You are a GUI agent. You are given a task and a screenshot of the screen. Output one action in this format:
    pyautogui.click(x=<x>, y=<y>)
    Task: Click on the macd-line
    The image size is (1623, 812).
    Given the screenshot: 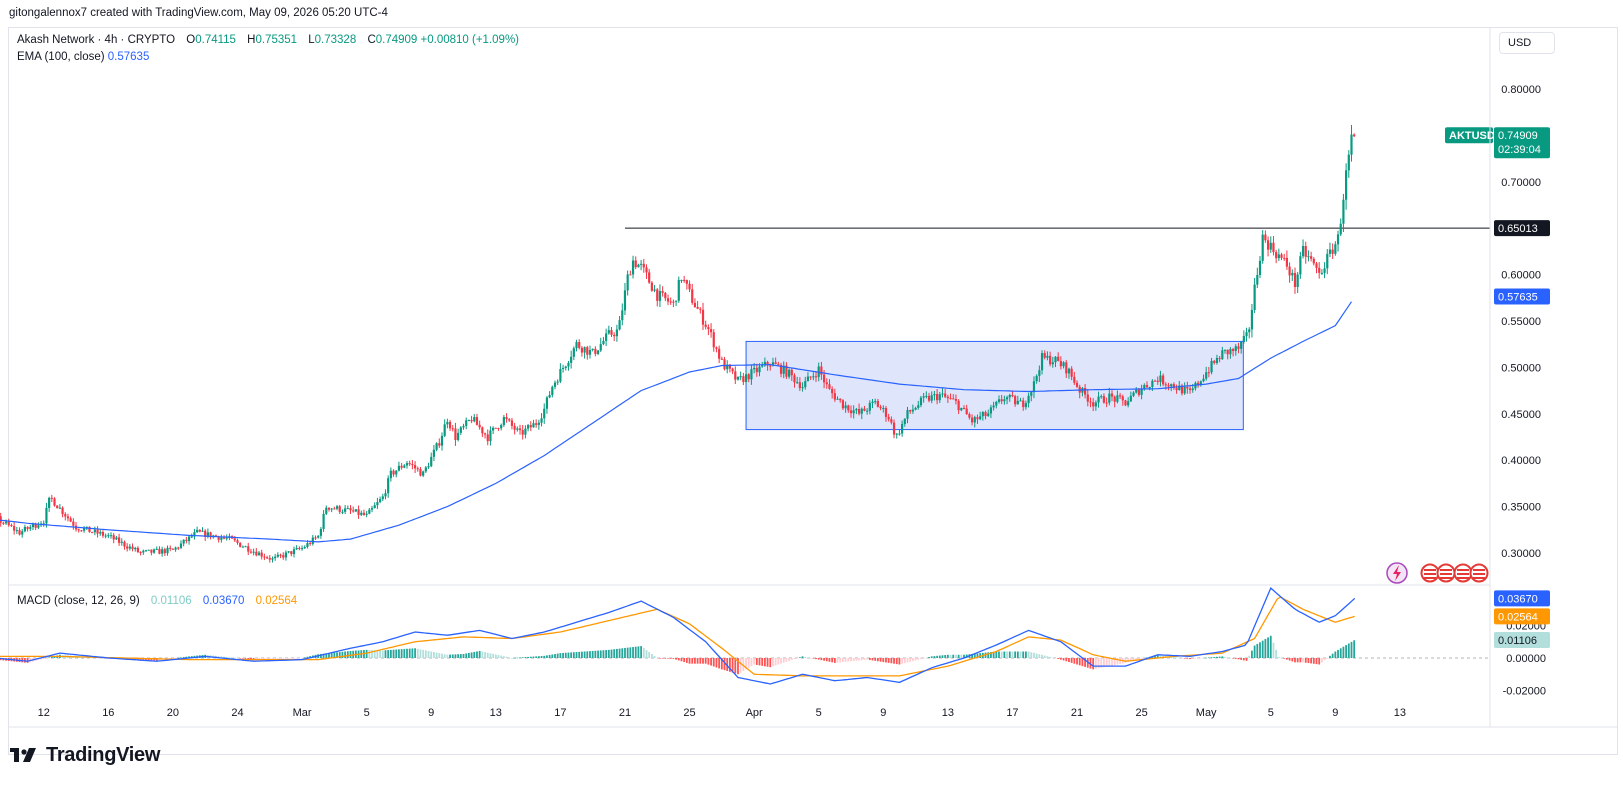 What is the action you would take?
    pyautogui.click(x=678, y=636)
    